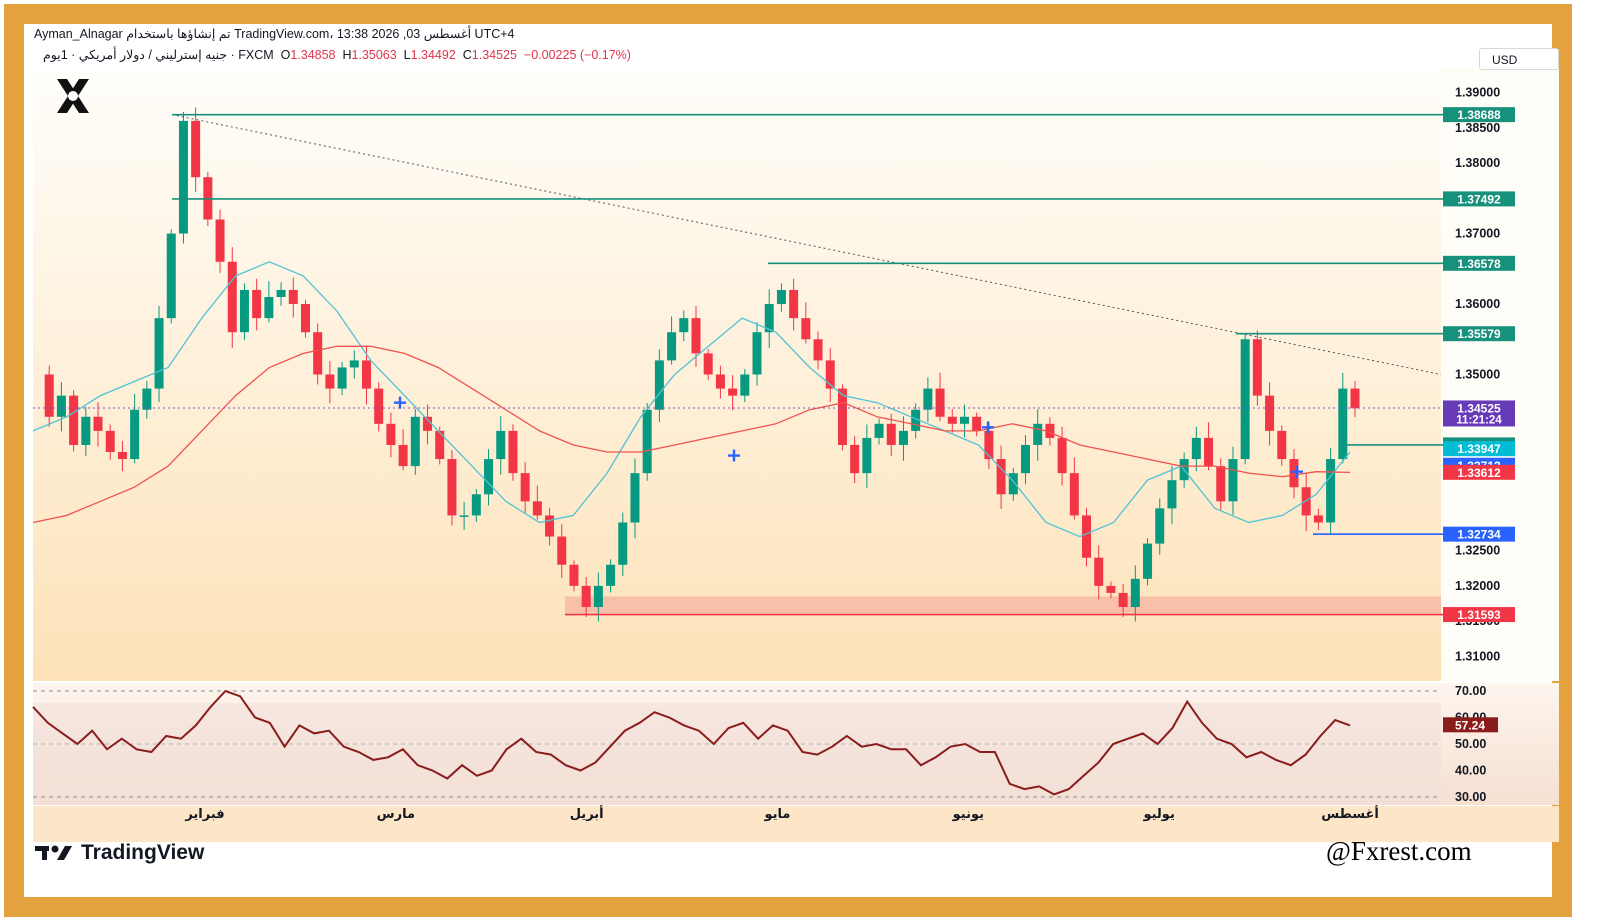  Describe the element at coordinates (143, 852) in the screenshot. I see `tradingview-wordmark: TradingView` at that location.